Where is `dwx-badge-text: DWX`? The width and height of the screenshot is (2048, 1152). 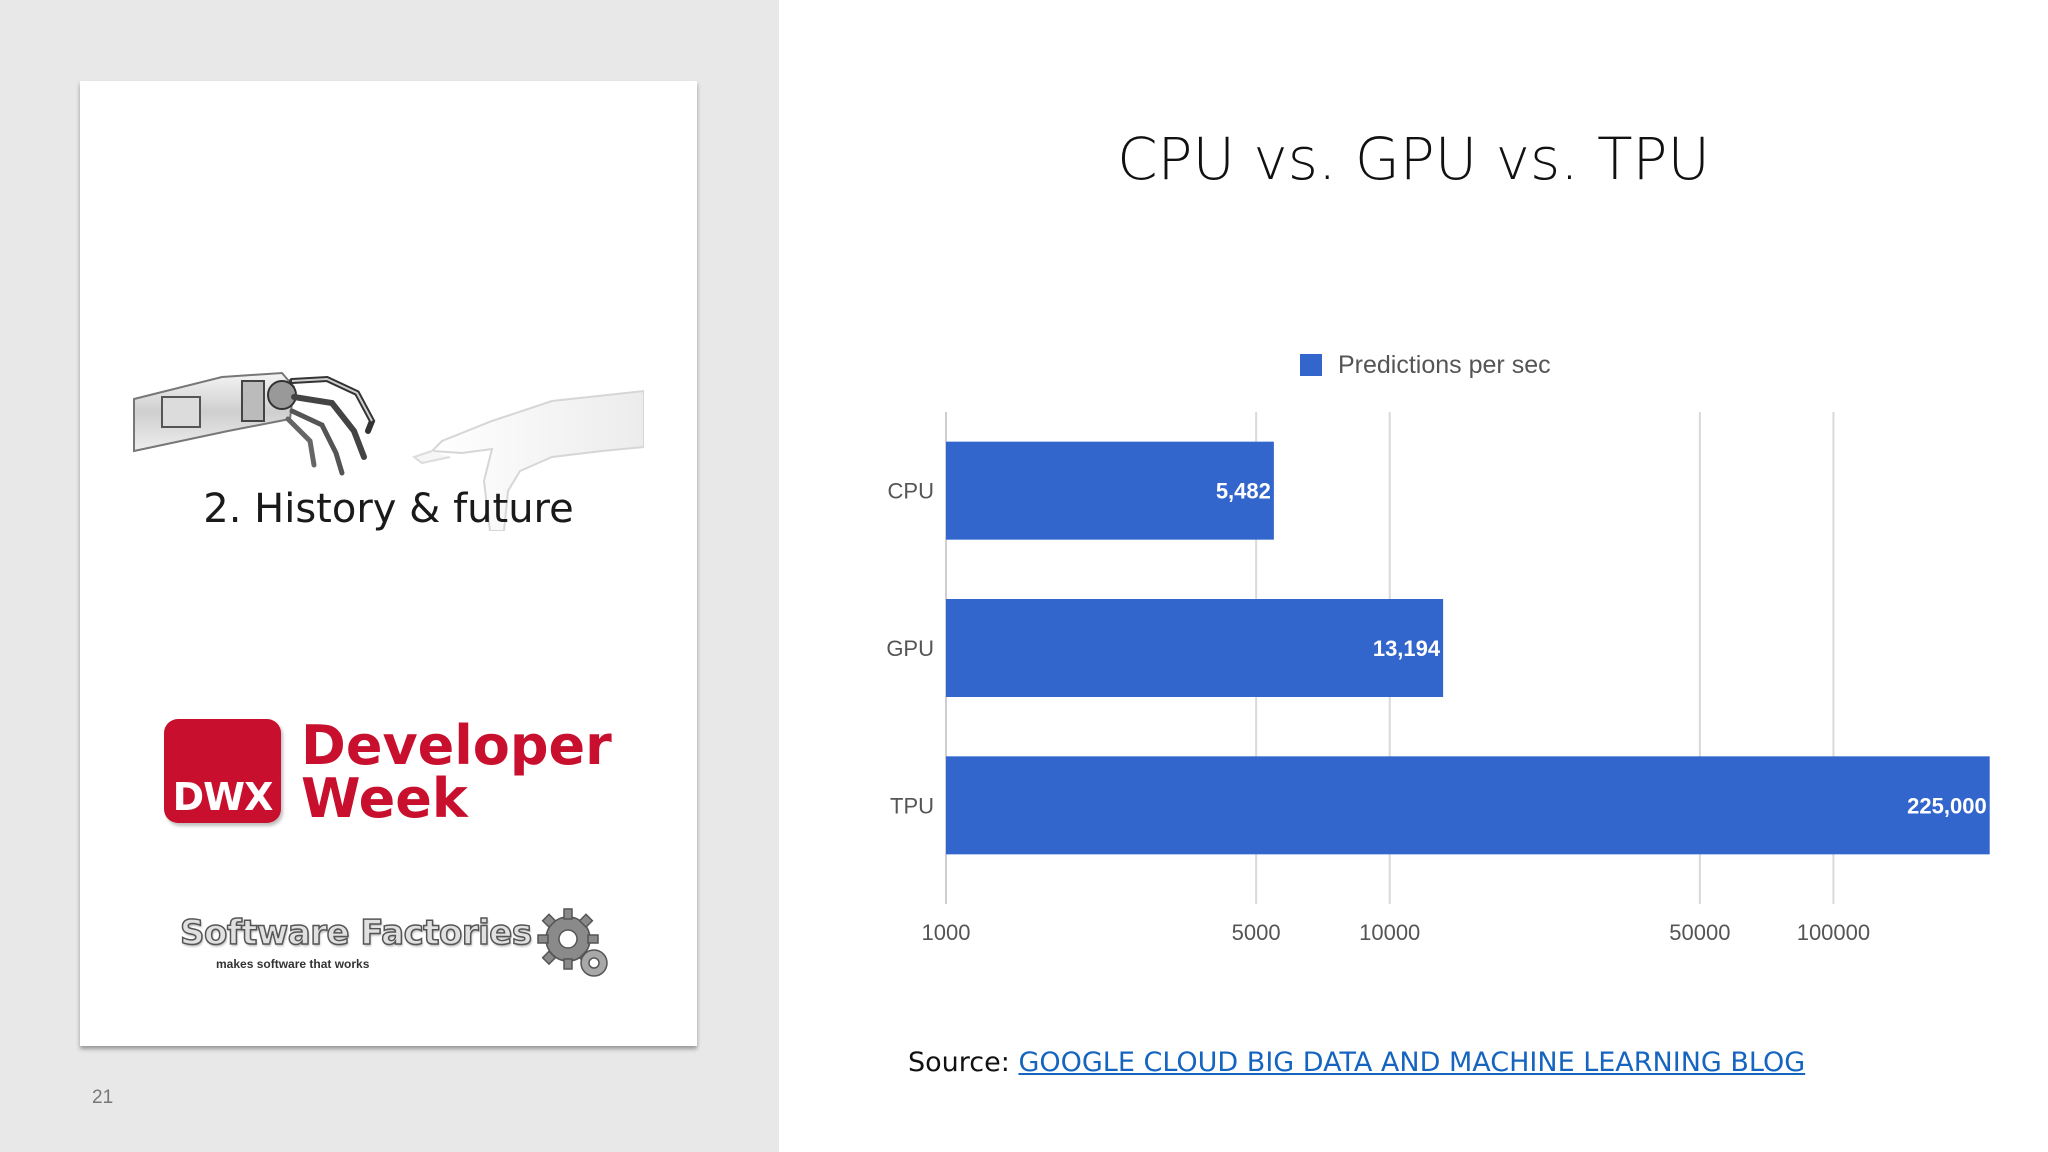 dwx-badge-text: DWX is located at coordinates (223, 797).